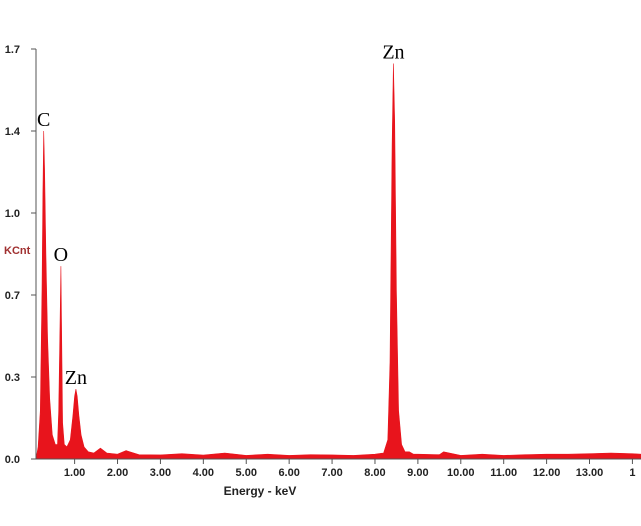 This screenshot has width=641, height=526. What do you see at coordinates (61, 255) in the screenshot?
I see `peak-label-o: O` at bounding box center [61, 255].